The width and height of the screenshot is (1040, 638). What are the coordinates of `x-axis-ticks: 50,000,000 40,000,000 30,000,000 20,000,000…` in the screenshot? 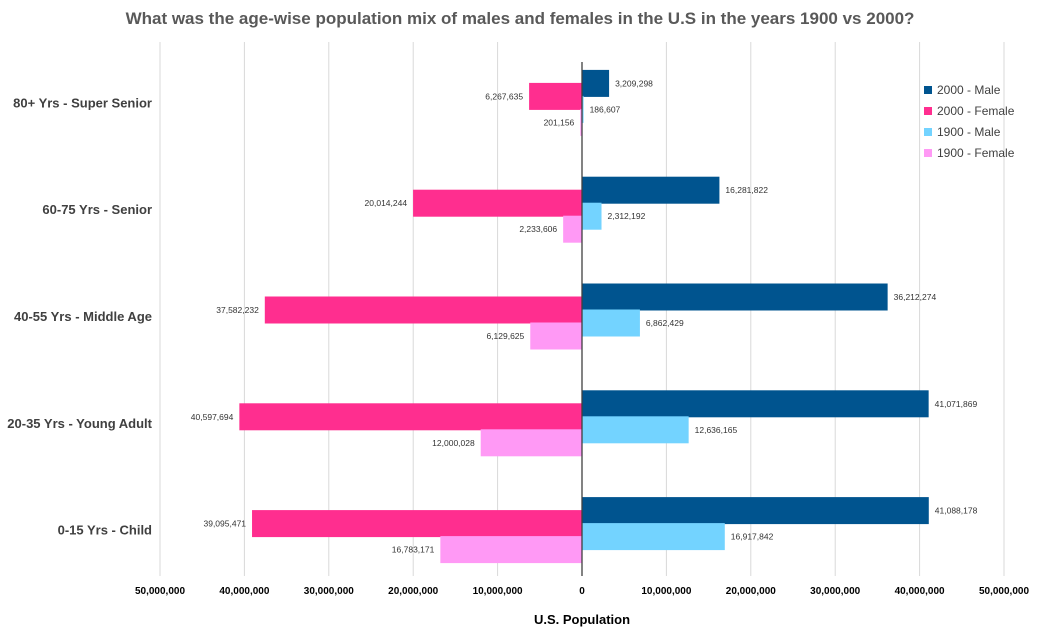 It's located at (582, 591).